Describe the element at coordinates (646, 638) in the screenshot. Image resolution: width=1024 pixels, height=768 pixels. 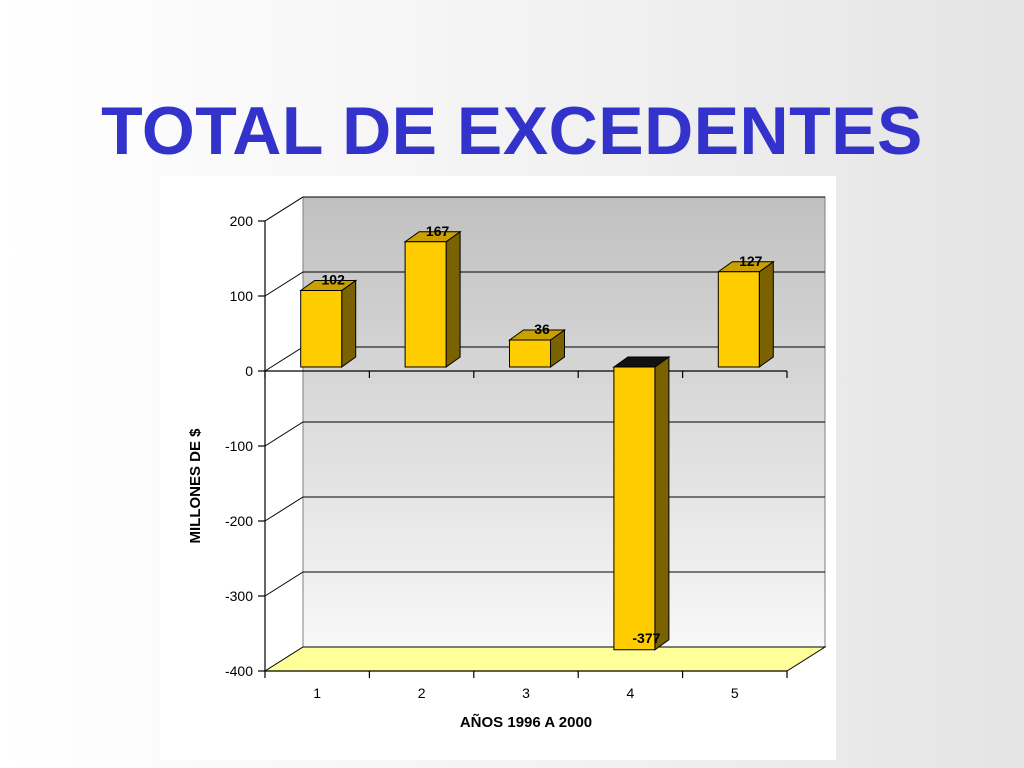
I see `data-label: -377` at that location.